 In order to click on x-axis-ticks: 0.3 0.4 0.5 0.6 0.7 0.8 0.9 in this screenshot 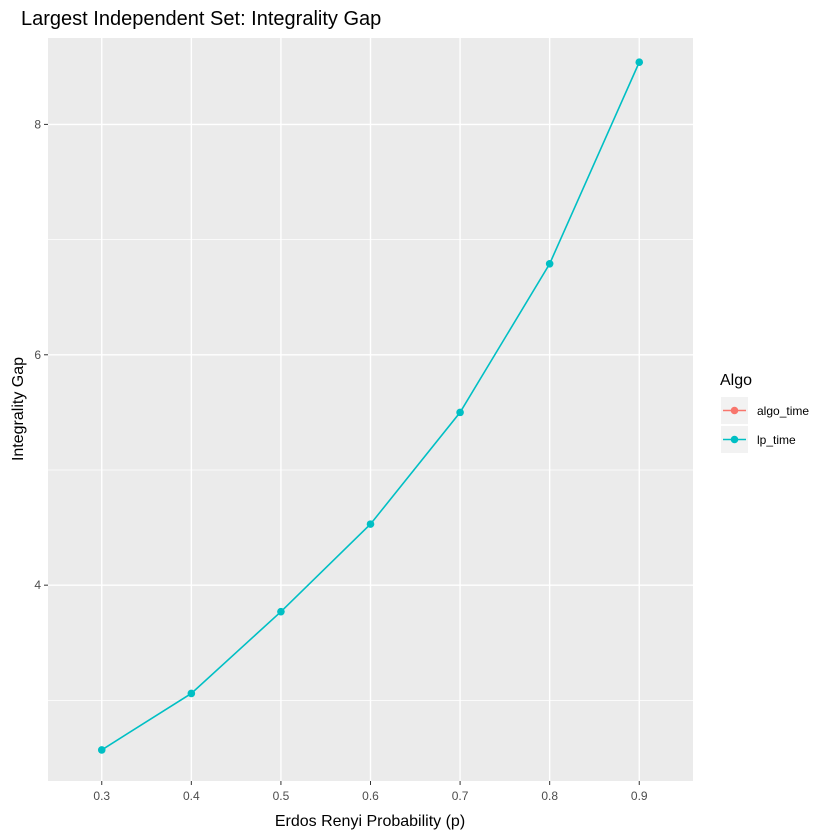, I will do `click(370, 792)`.